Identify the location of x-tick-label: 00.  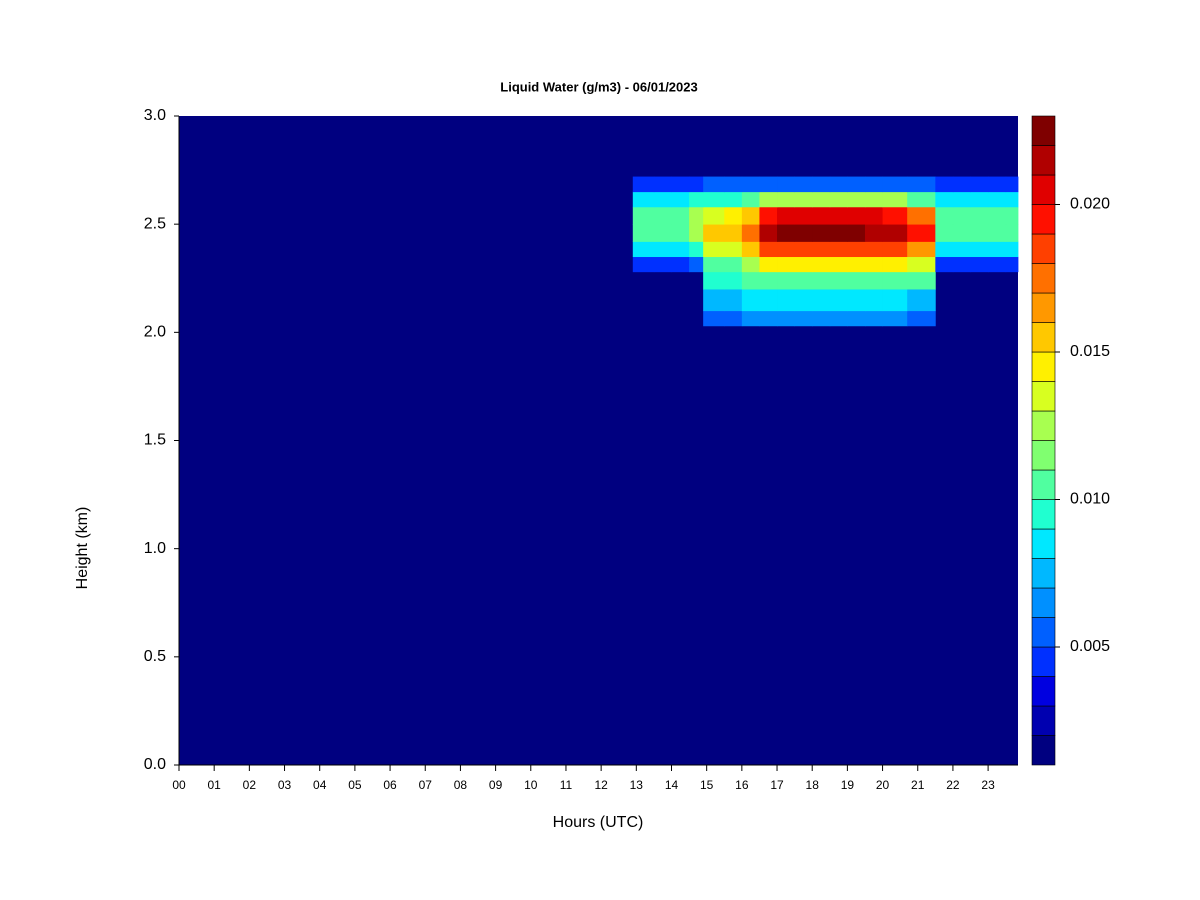
(179, 785).